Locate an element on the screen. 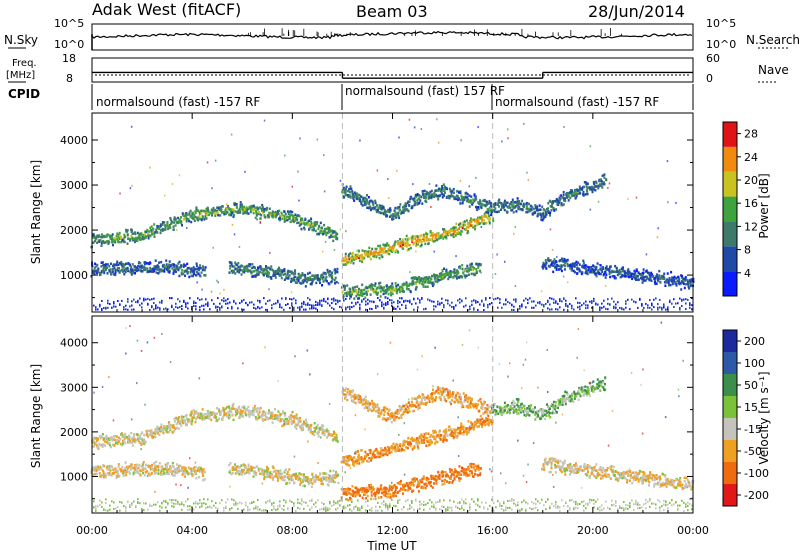 The height and width of the screenshot is (554, 800). cpid-segment-2: normalsound (fast) 157 RF is located at coordinates (425, 91).